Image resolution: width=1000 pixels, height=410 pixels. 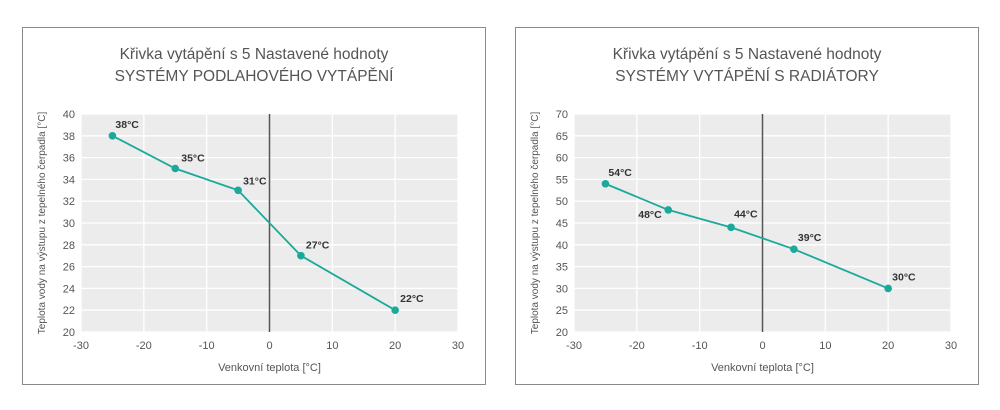 I want to click on data-label: 44°C, so click(x=746, y=214).